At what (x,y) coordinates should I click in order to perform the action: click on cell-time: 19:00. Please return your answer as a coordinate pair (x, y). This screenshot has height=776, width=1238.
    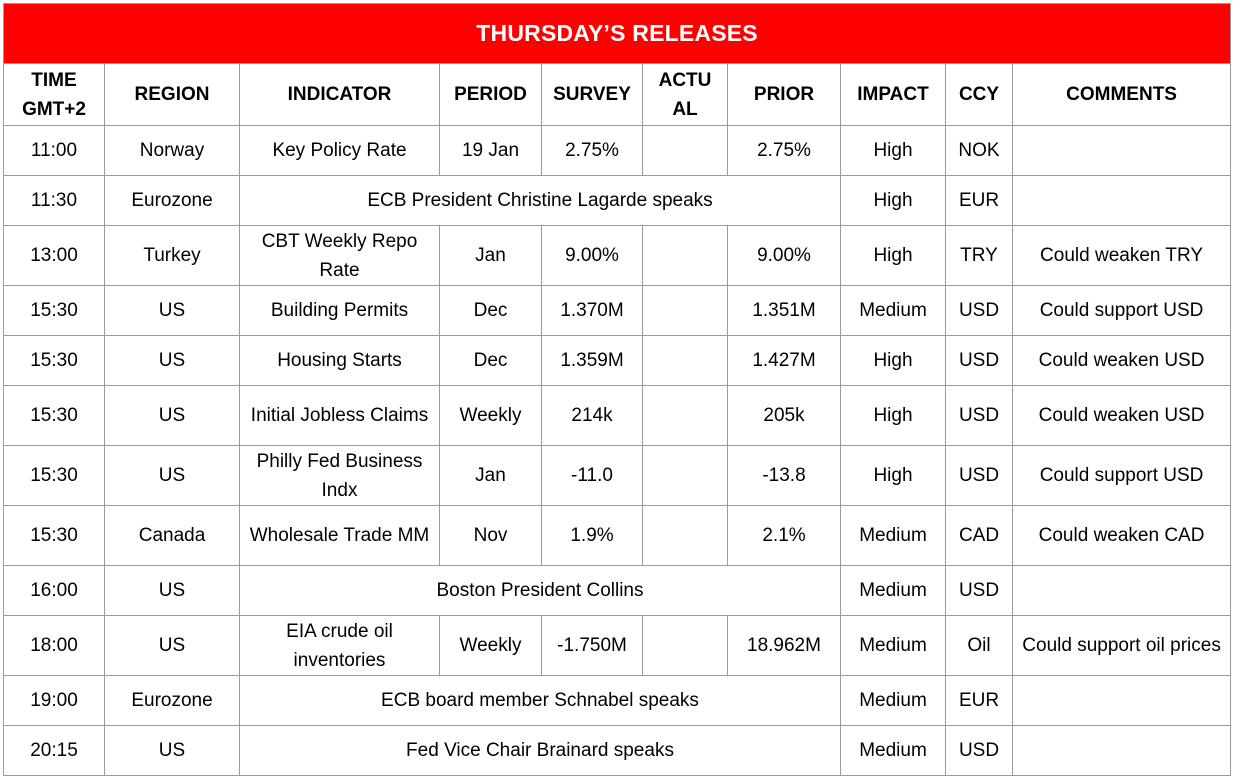
    Looking at the image, I should click on (54, 700).